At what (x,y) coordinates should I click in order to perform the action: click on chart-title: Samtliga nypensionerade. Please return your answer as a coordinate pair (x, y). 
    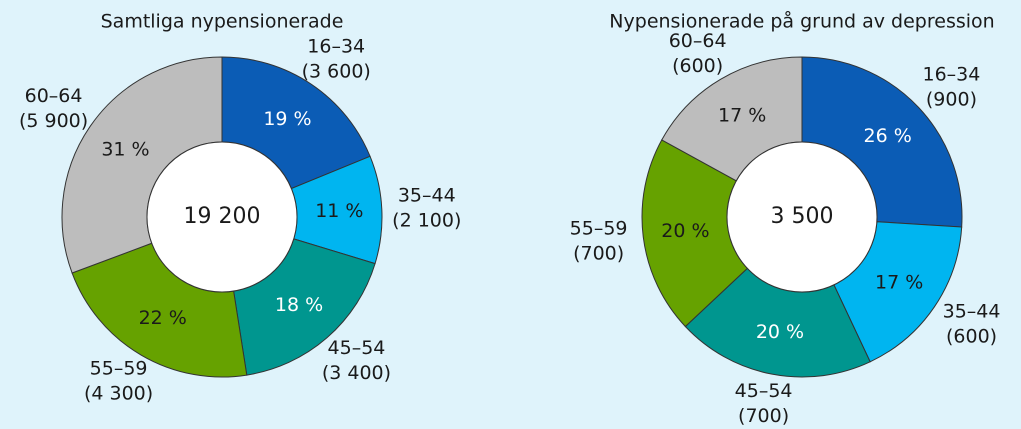
    Looking at the image, I should click on (222, 22).